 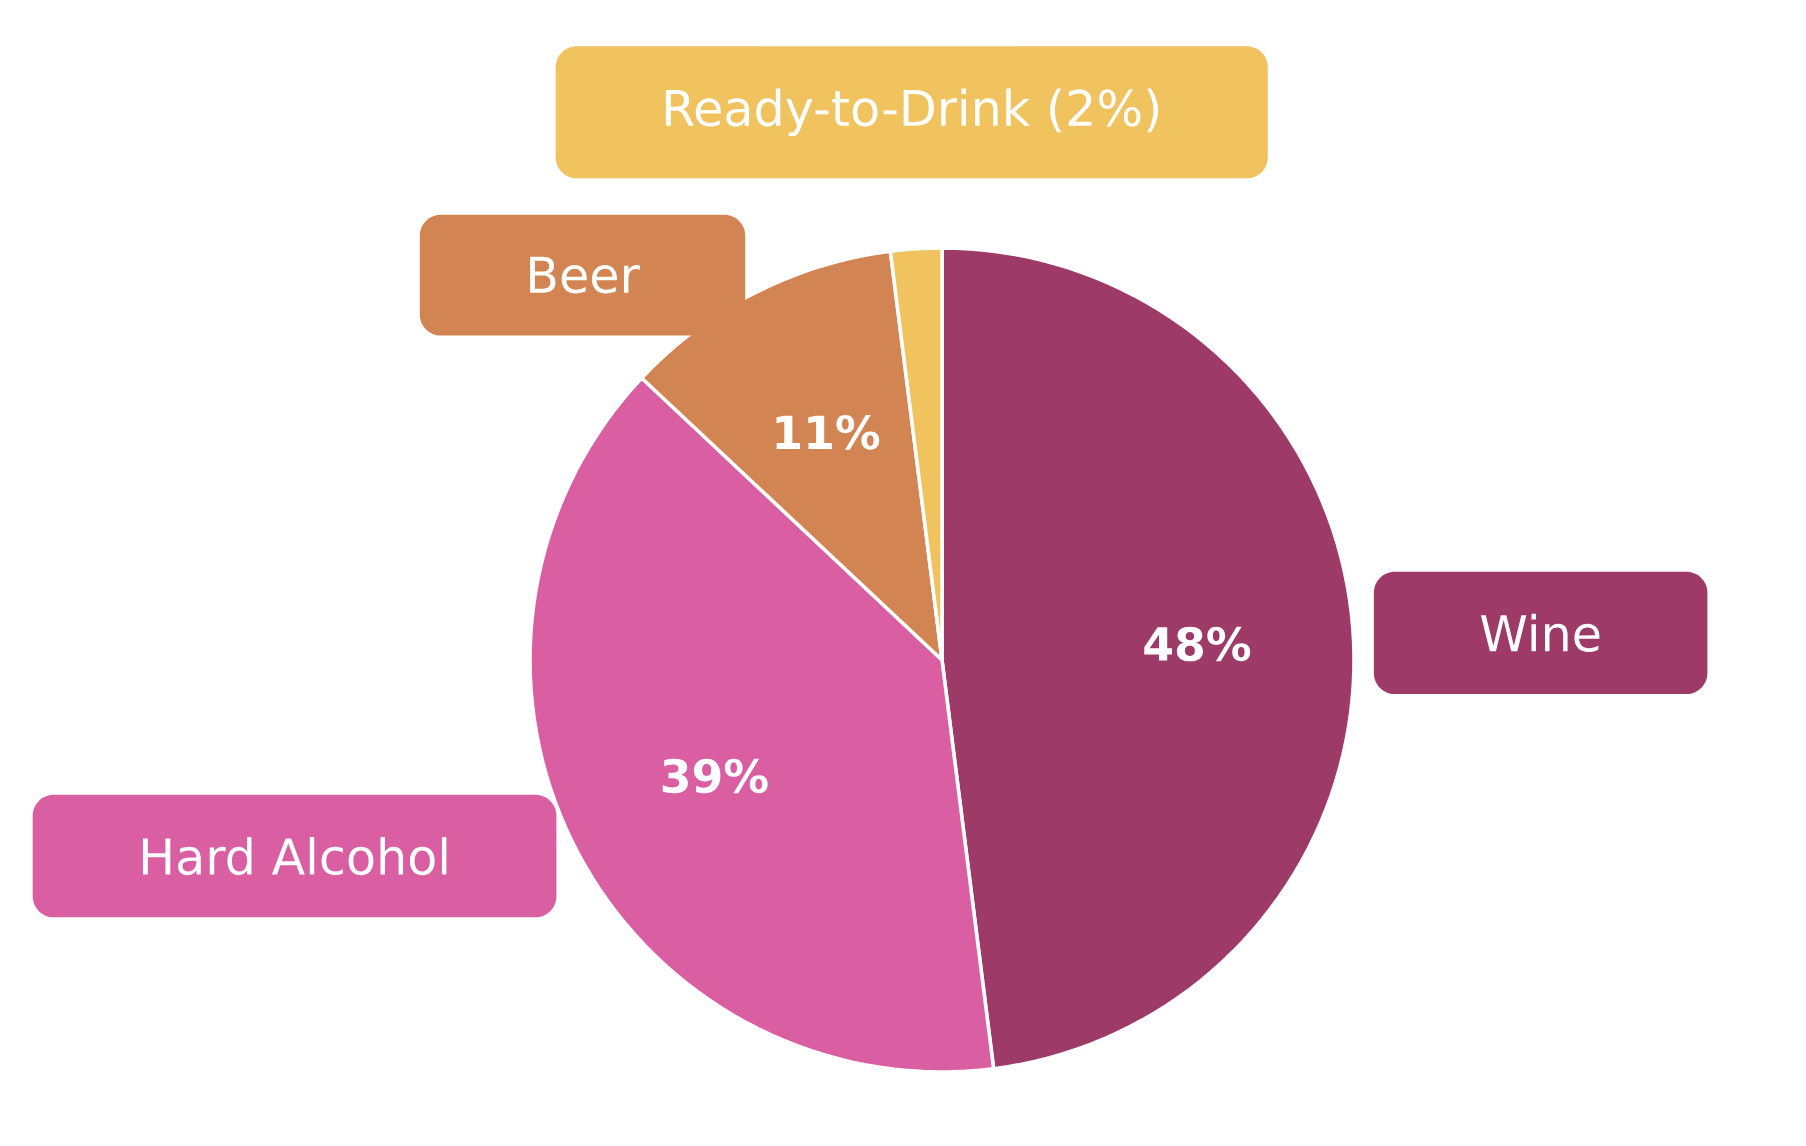 I want to click on slice-label: Wine, so click(x=1540, y=632).